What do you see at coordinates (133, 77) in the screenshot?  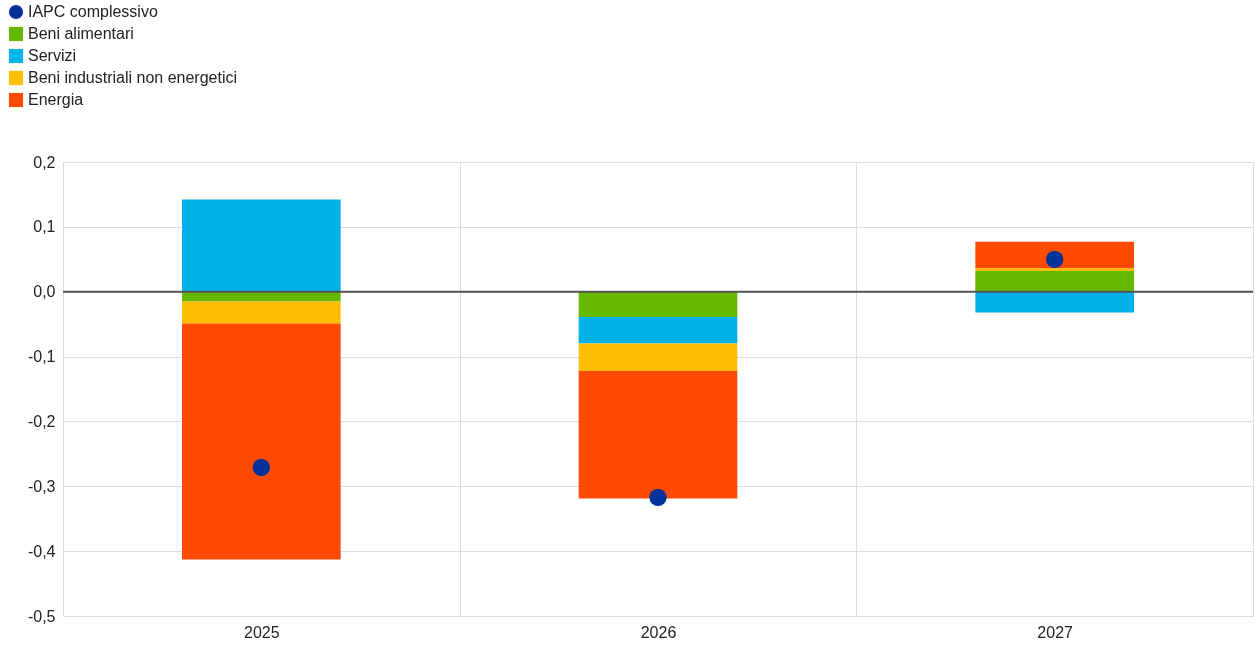 I see `legend-label: Beni industriali non energetici` at bounding box center [133, 77].